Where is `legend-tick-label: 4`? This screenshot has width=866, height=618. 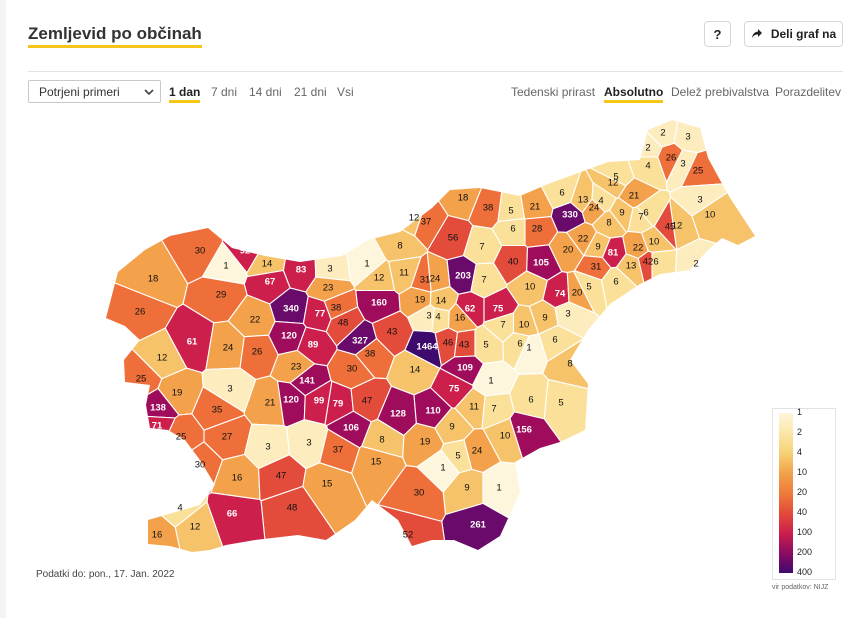
legend-tick-label: 4 is located at coordinates (800, 452).